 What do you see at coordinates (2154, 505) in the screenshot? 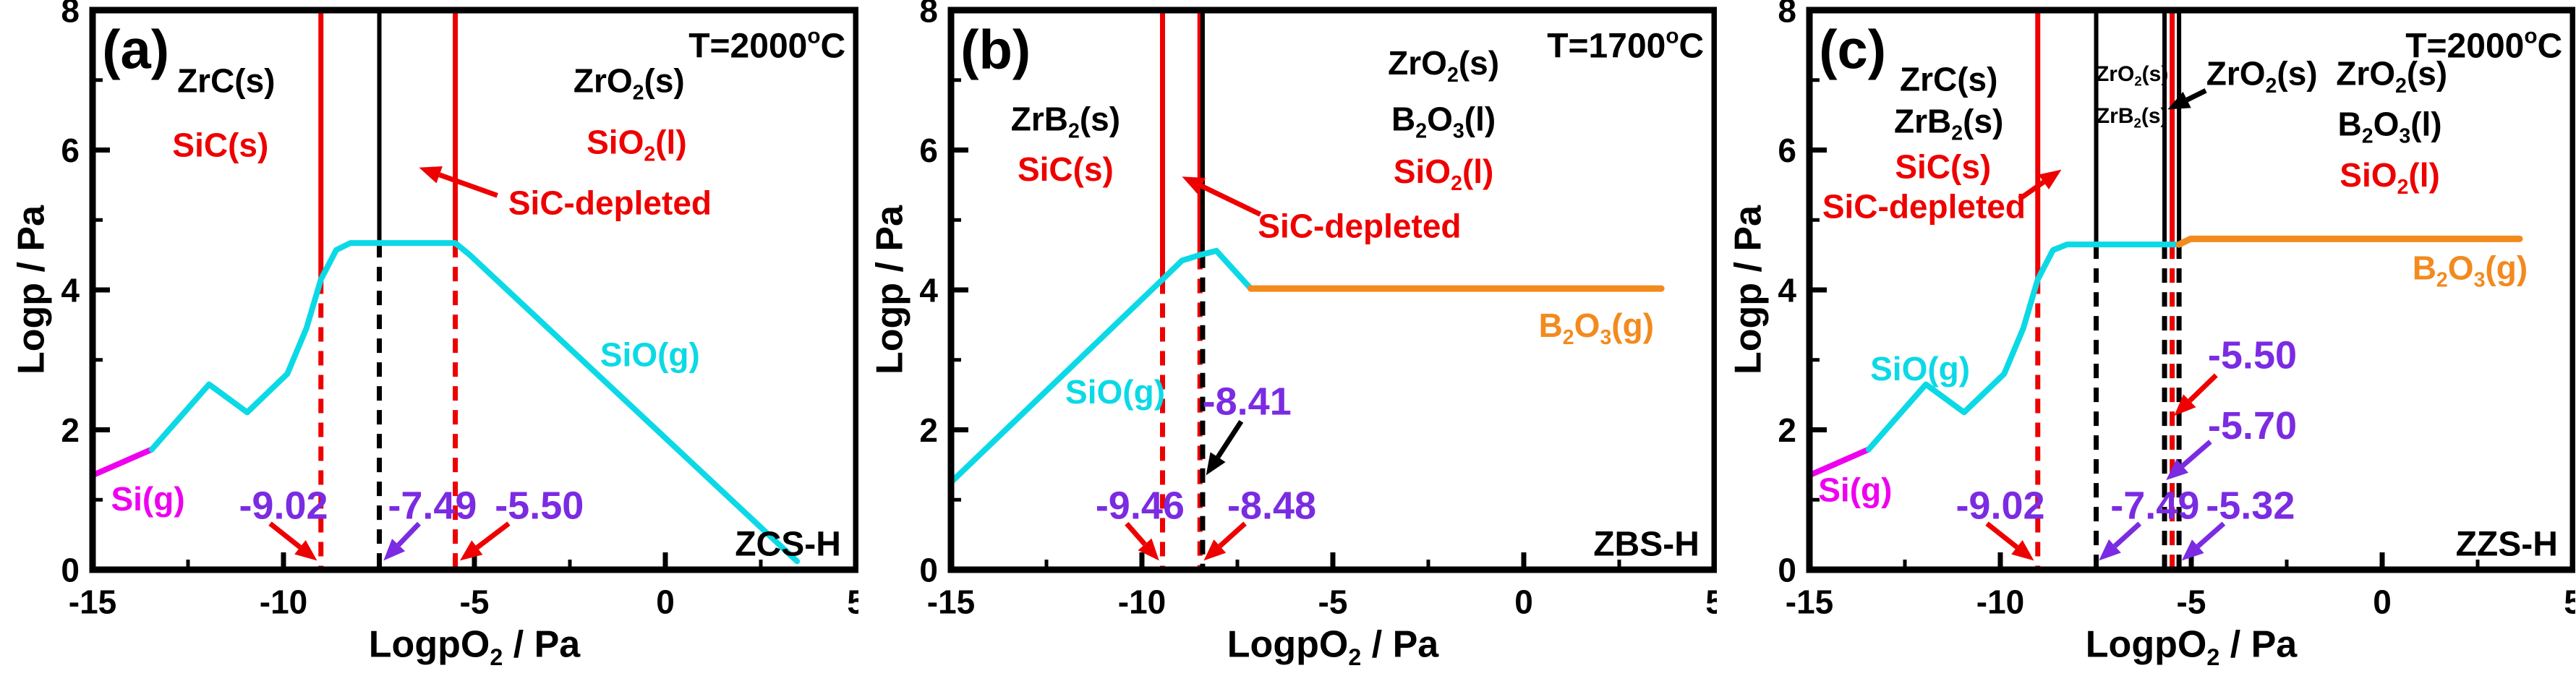
I see `annotation-7-49-17: -7.49` at bounding box center [2154, 505].